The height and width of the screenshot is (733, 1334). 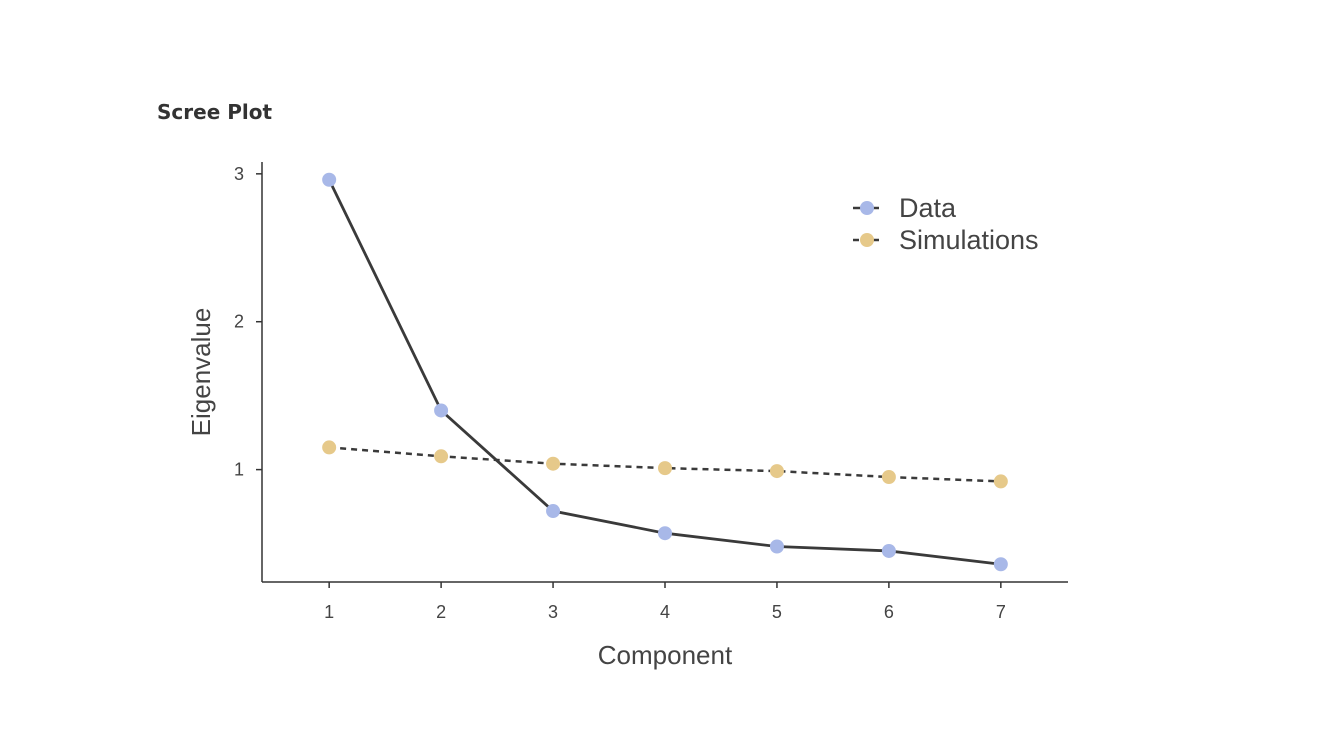 What do you see at coordinates (248, 322) in the screenshot?
I see `y-axis-ticks: 1 2 3` at bounding box center [248, 322].